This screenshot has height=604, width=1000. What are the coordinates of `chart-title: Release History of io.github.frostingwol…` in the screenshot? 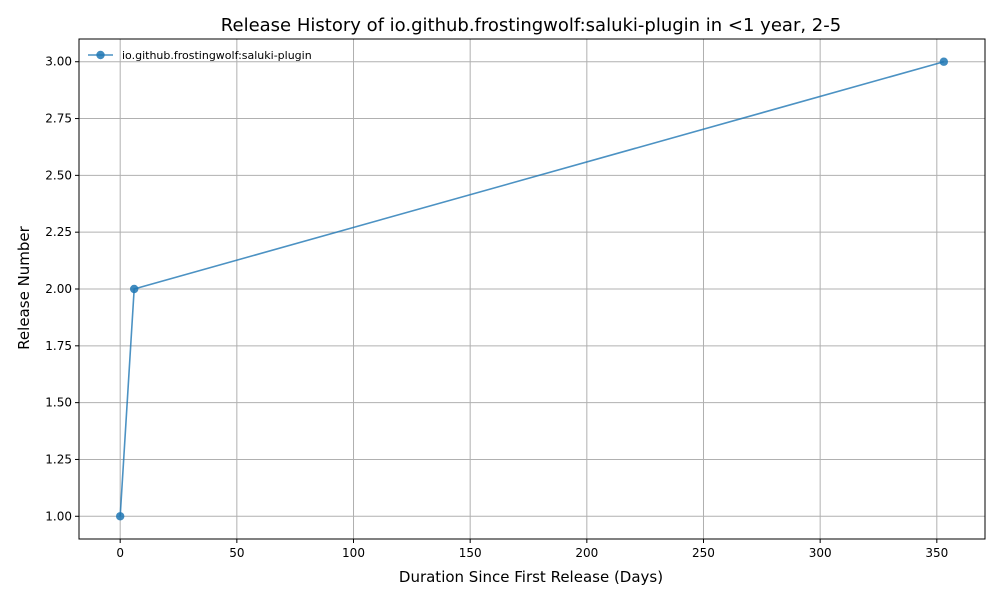 It's located at (531, 25).